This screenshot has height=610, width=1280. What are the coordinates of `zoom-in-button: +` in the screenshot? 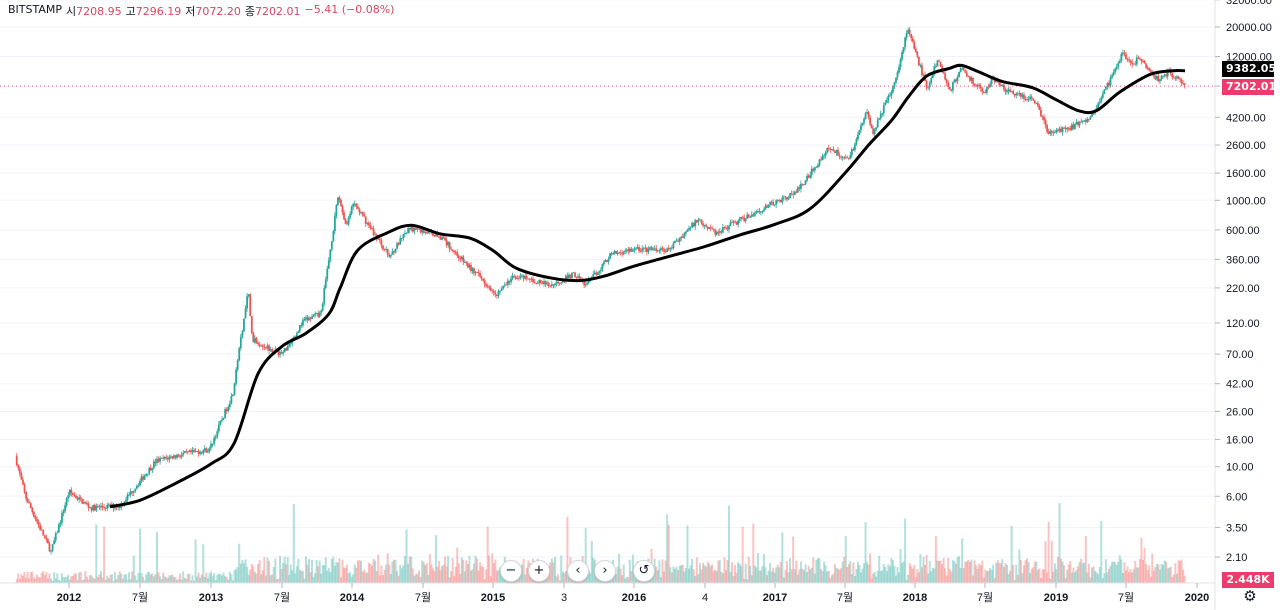 It's located at (539, 571).